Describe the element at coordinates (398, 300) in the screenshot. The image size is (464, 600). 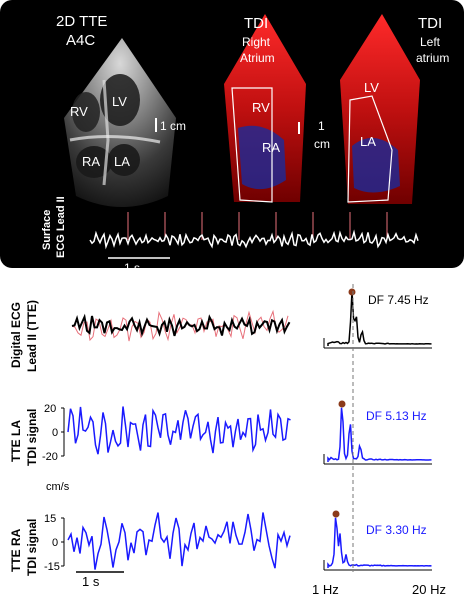
I see `spectrum-ecg-df-label: DF 7.45 Hz` at that location.